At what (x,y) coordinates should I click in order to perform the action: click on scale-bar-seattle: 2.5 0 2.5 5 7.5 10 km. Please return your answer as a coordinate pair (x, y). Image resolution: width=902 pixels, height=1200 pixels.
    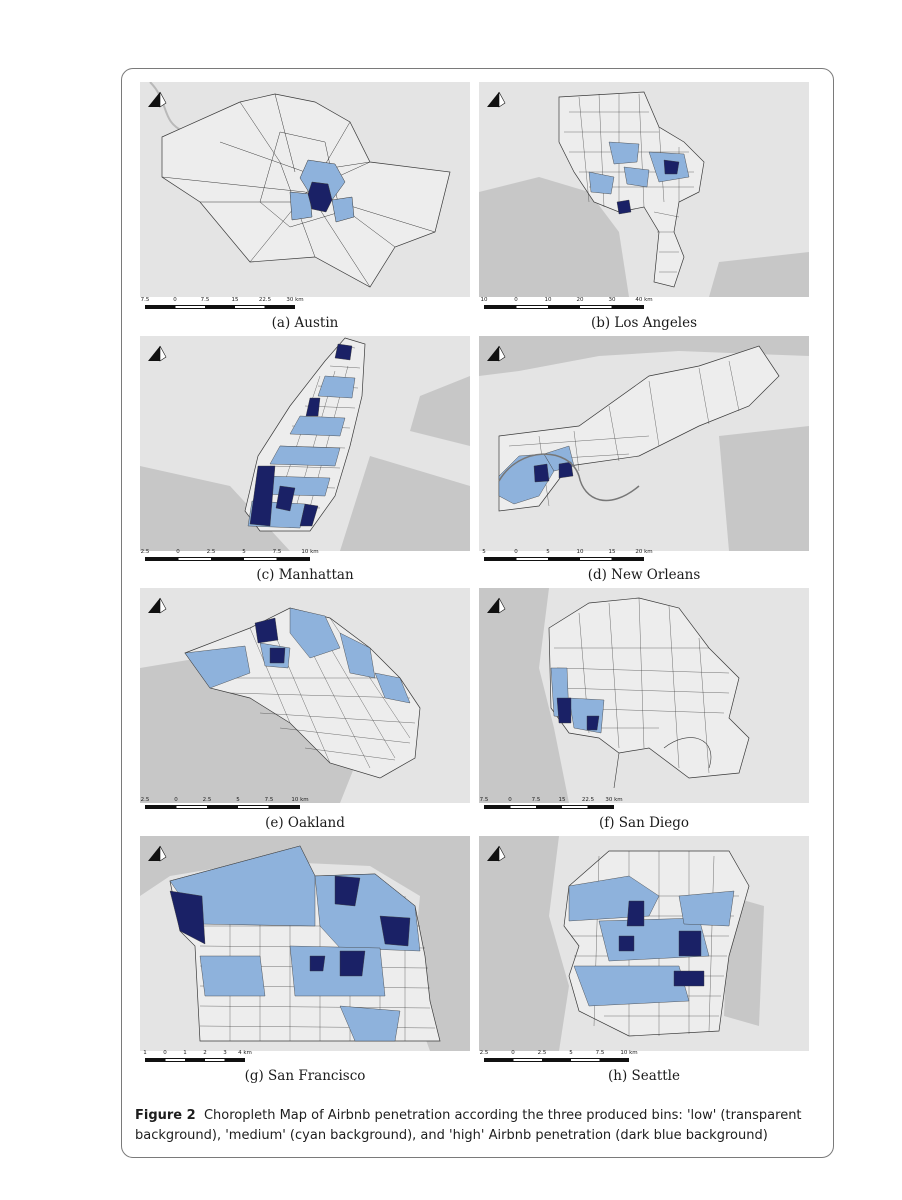
    Looking at the image, I should click on (559, 1058).